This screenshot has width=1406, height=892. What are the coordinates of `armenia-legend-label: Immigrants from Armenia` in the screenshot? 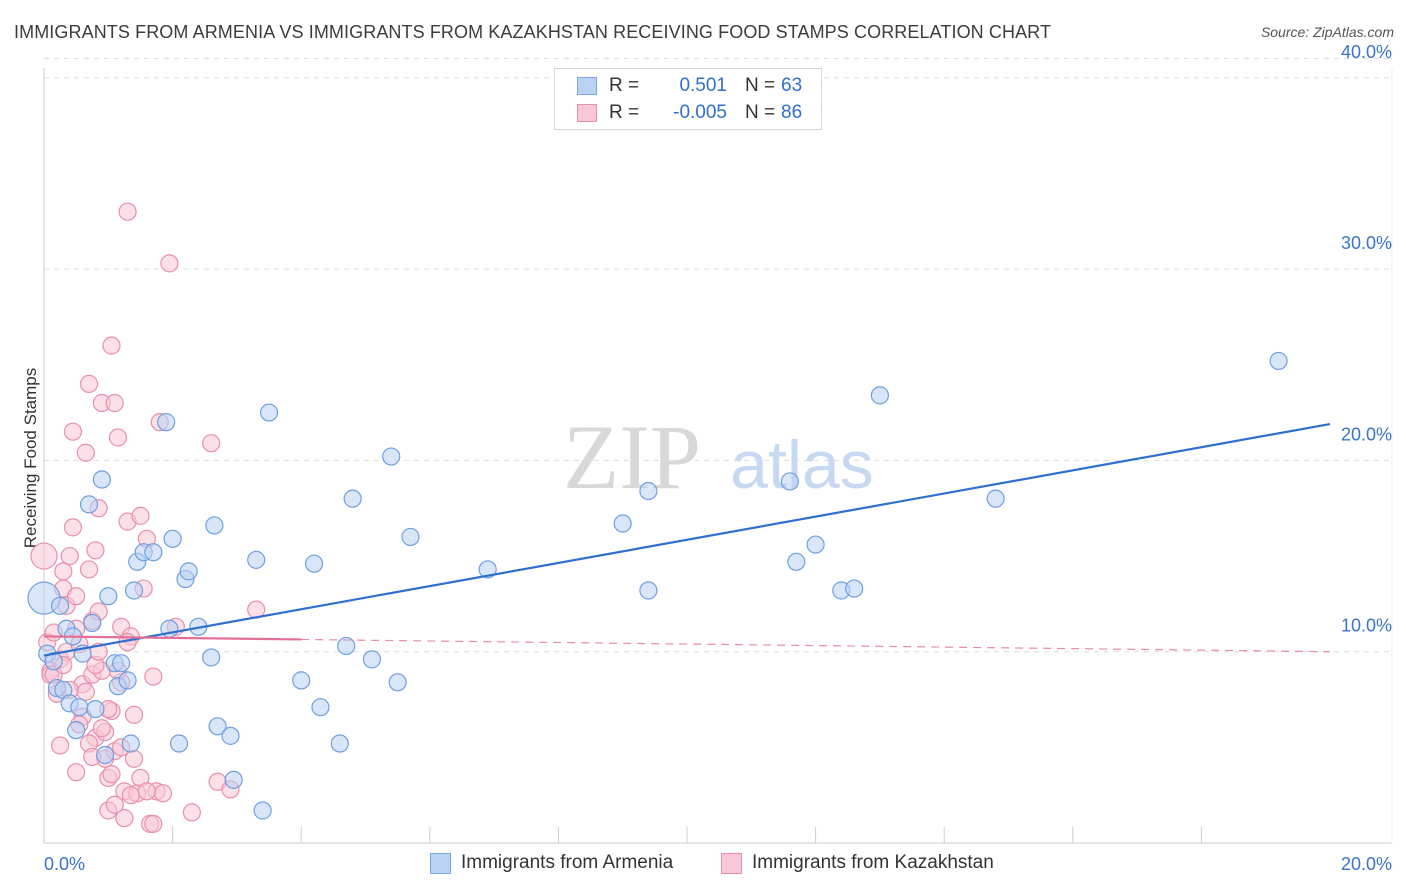 It's located at (567, 862).